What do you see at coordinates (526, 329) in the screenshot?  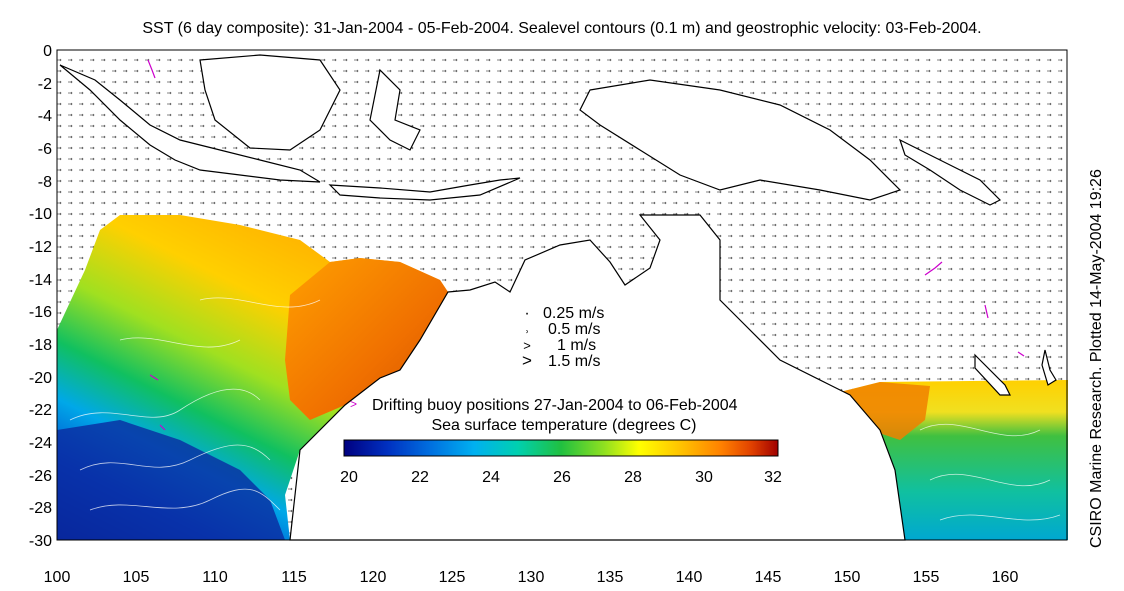 I see `velocity-legend-symbol: ˒` at bounding box center [526, 329].